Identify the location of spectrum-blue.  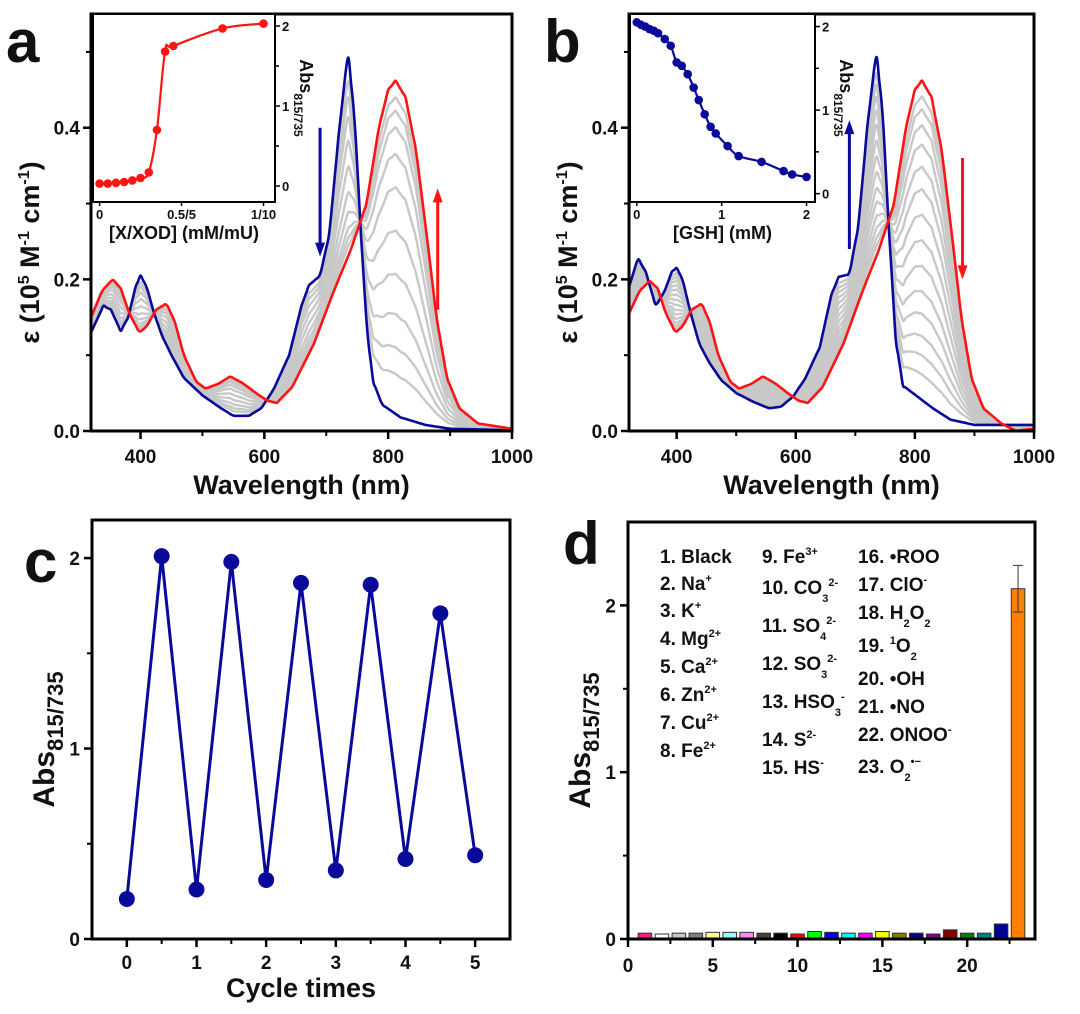
(831, 241).